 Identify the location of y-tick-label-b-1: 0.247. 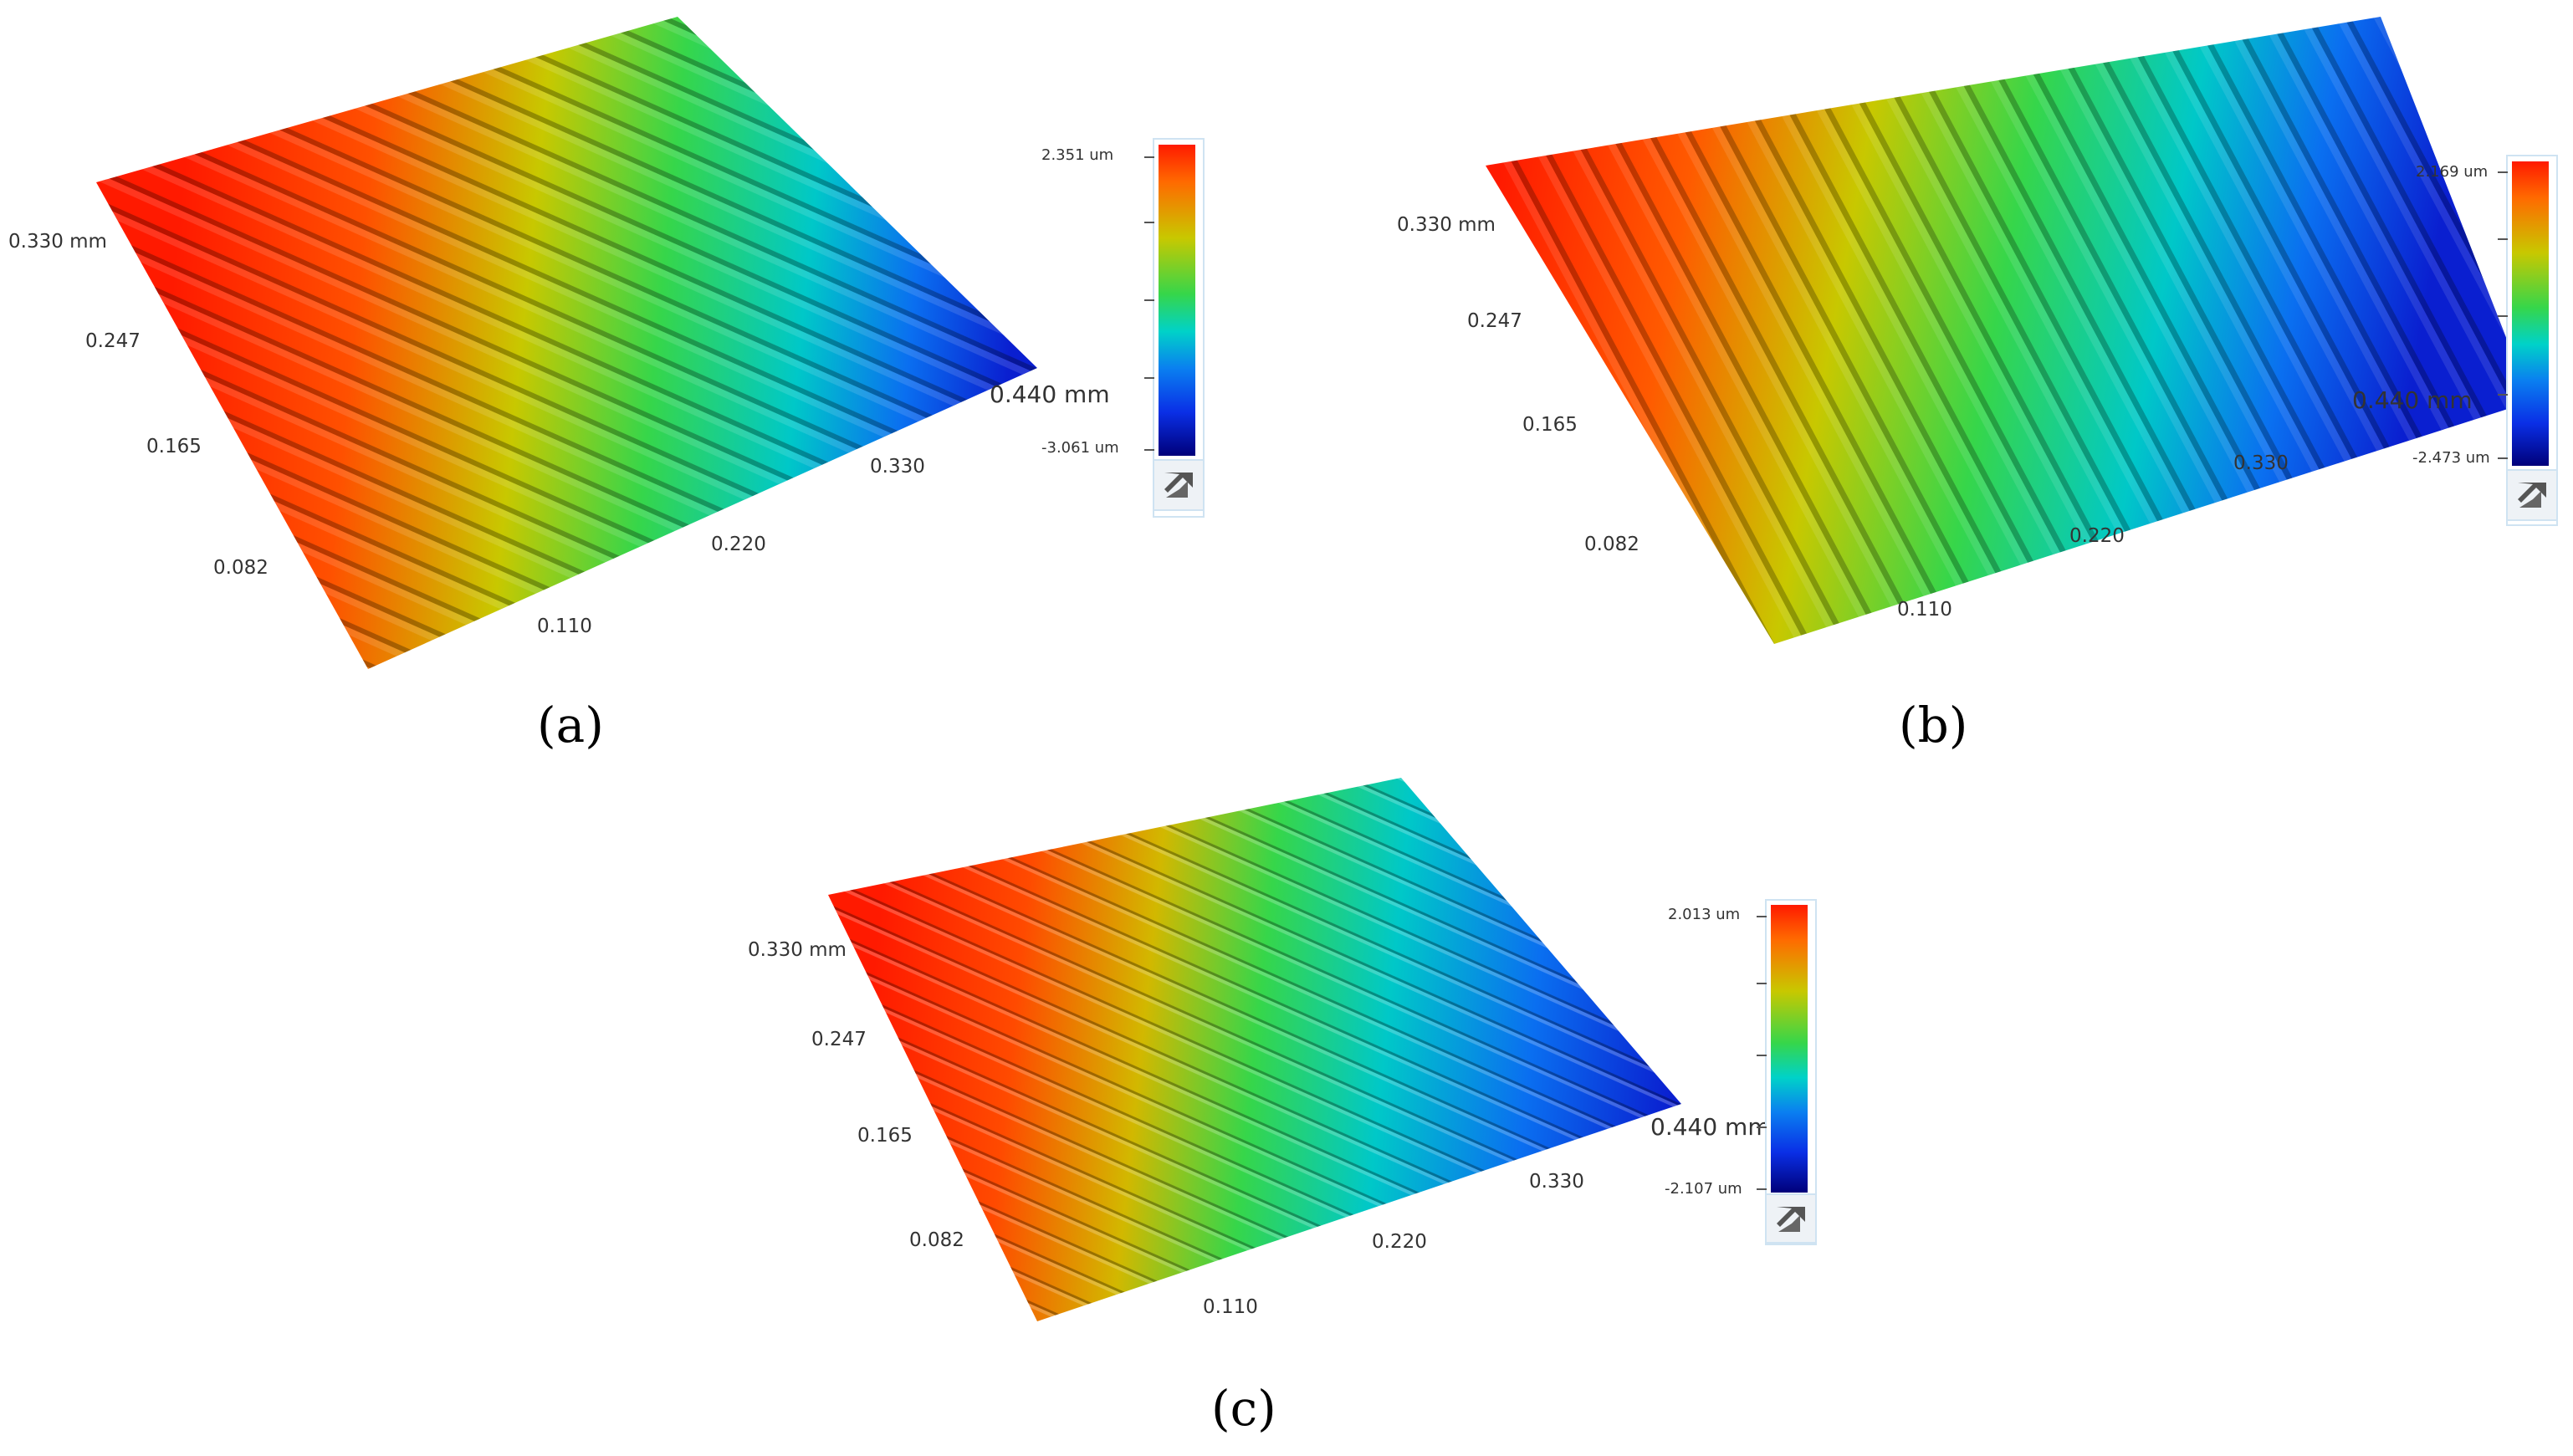
(1495, 321).